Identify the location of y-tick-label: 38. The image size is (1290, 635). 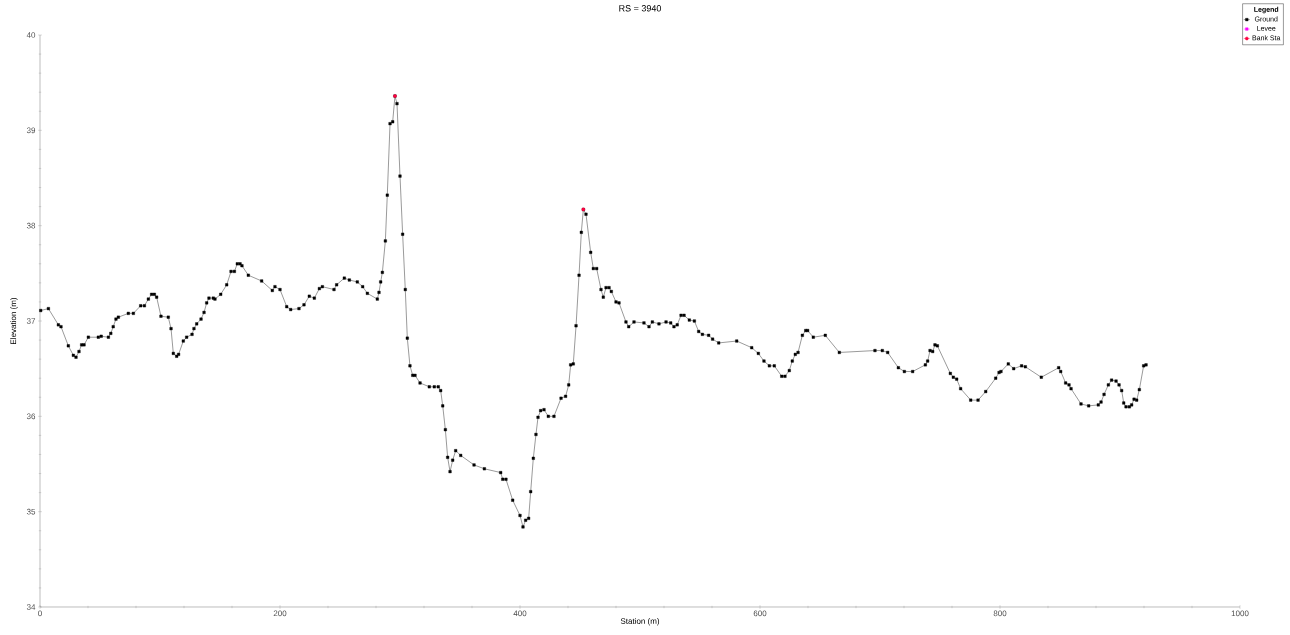
(31, 225).